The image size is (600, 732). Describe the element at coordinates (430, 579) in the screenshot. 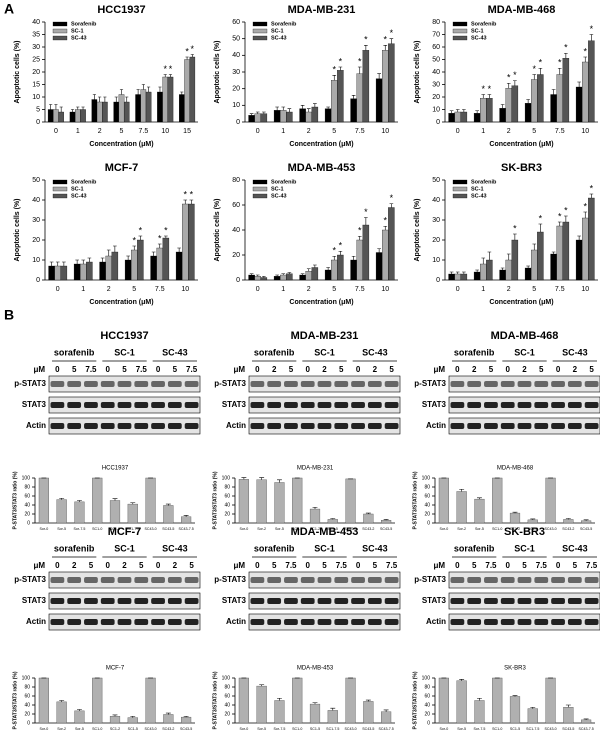

I see `row-label: p-STAT3` at that location.